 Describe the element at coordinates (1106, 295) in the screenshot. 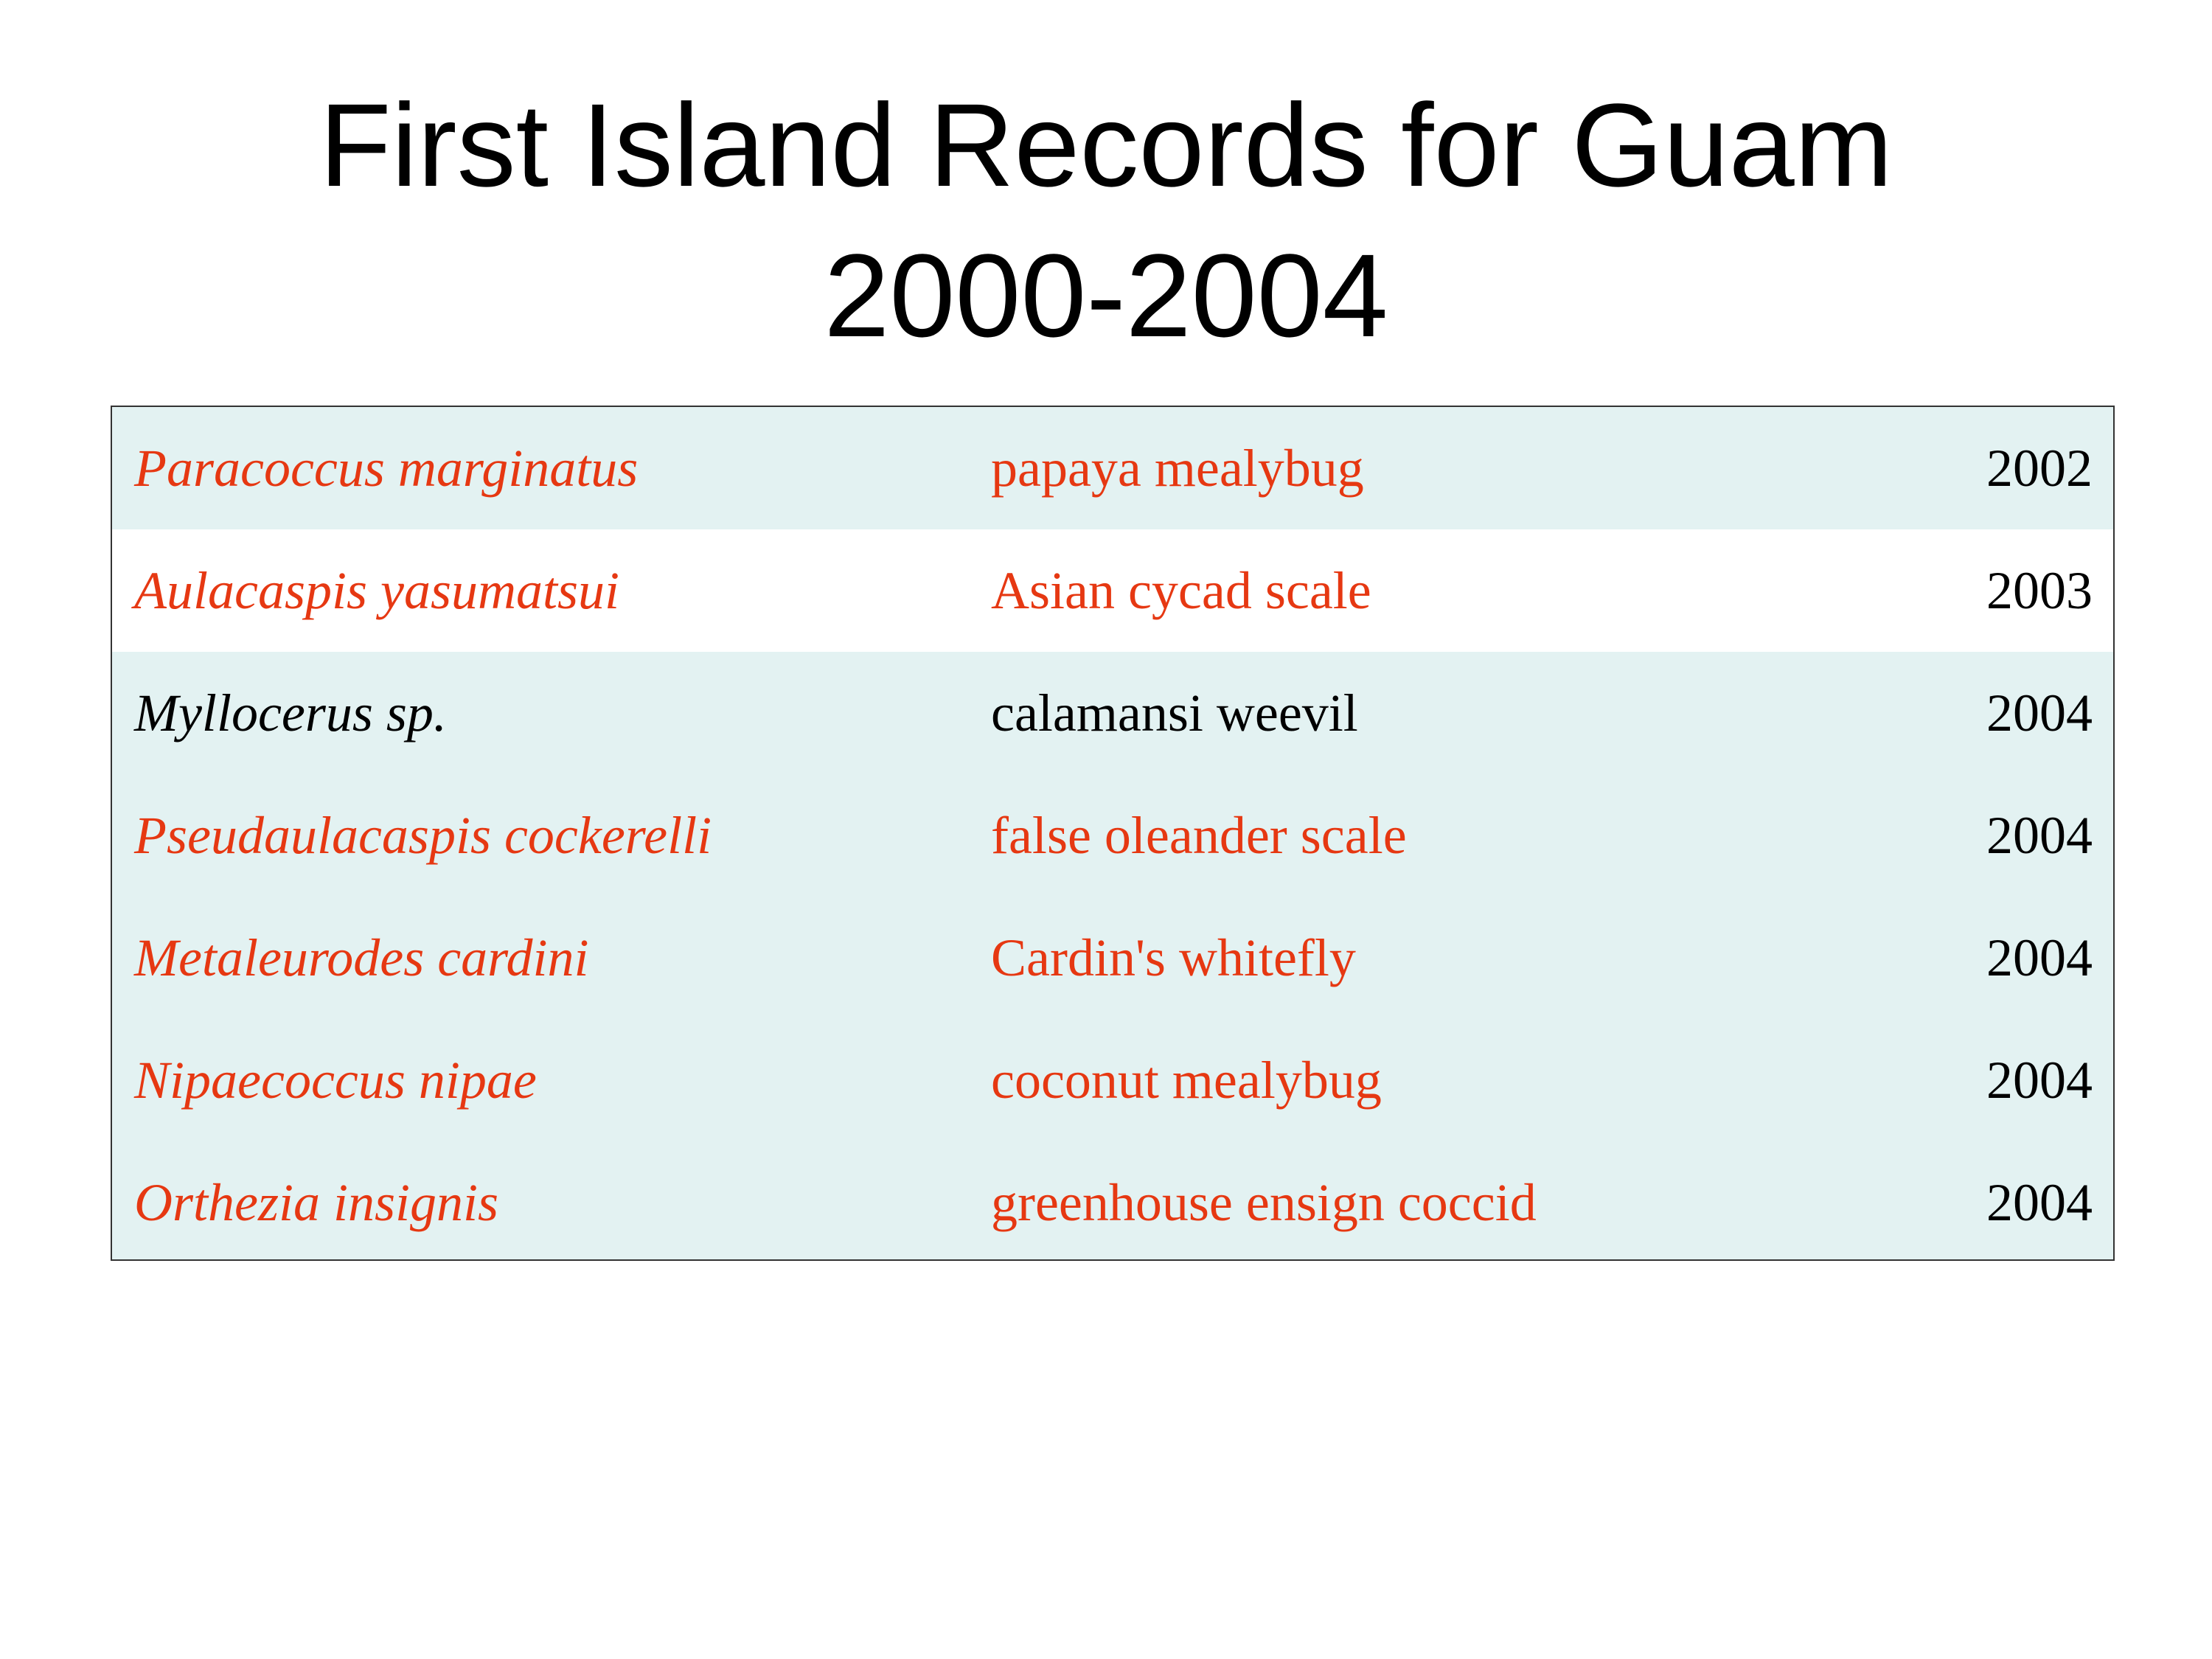

I see `slide-title-line-2: 2000-2004` at that location.